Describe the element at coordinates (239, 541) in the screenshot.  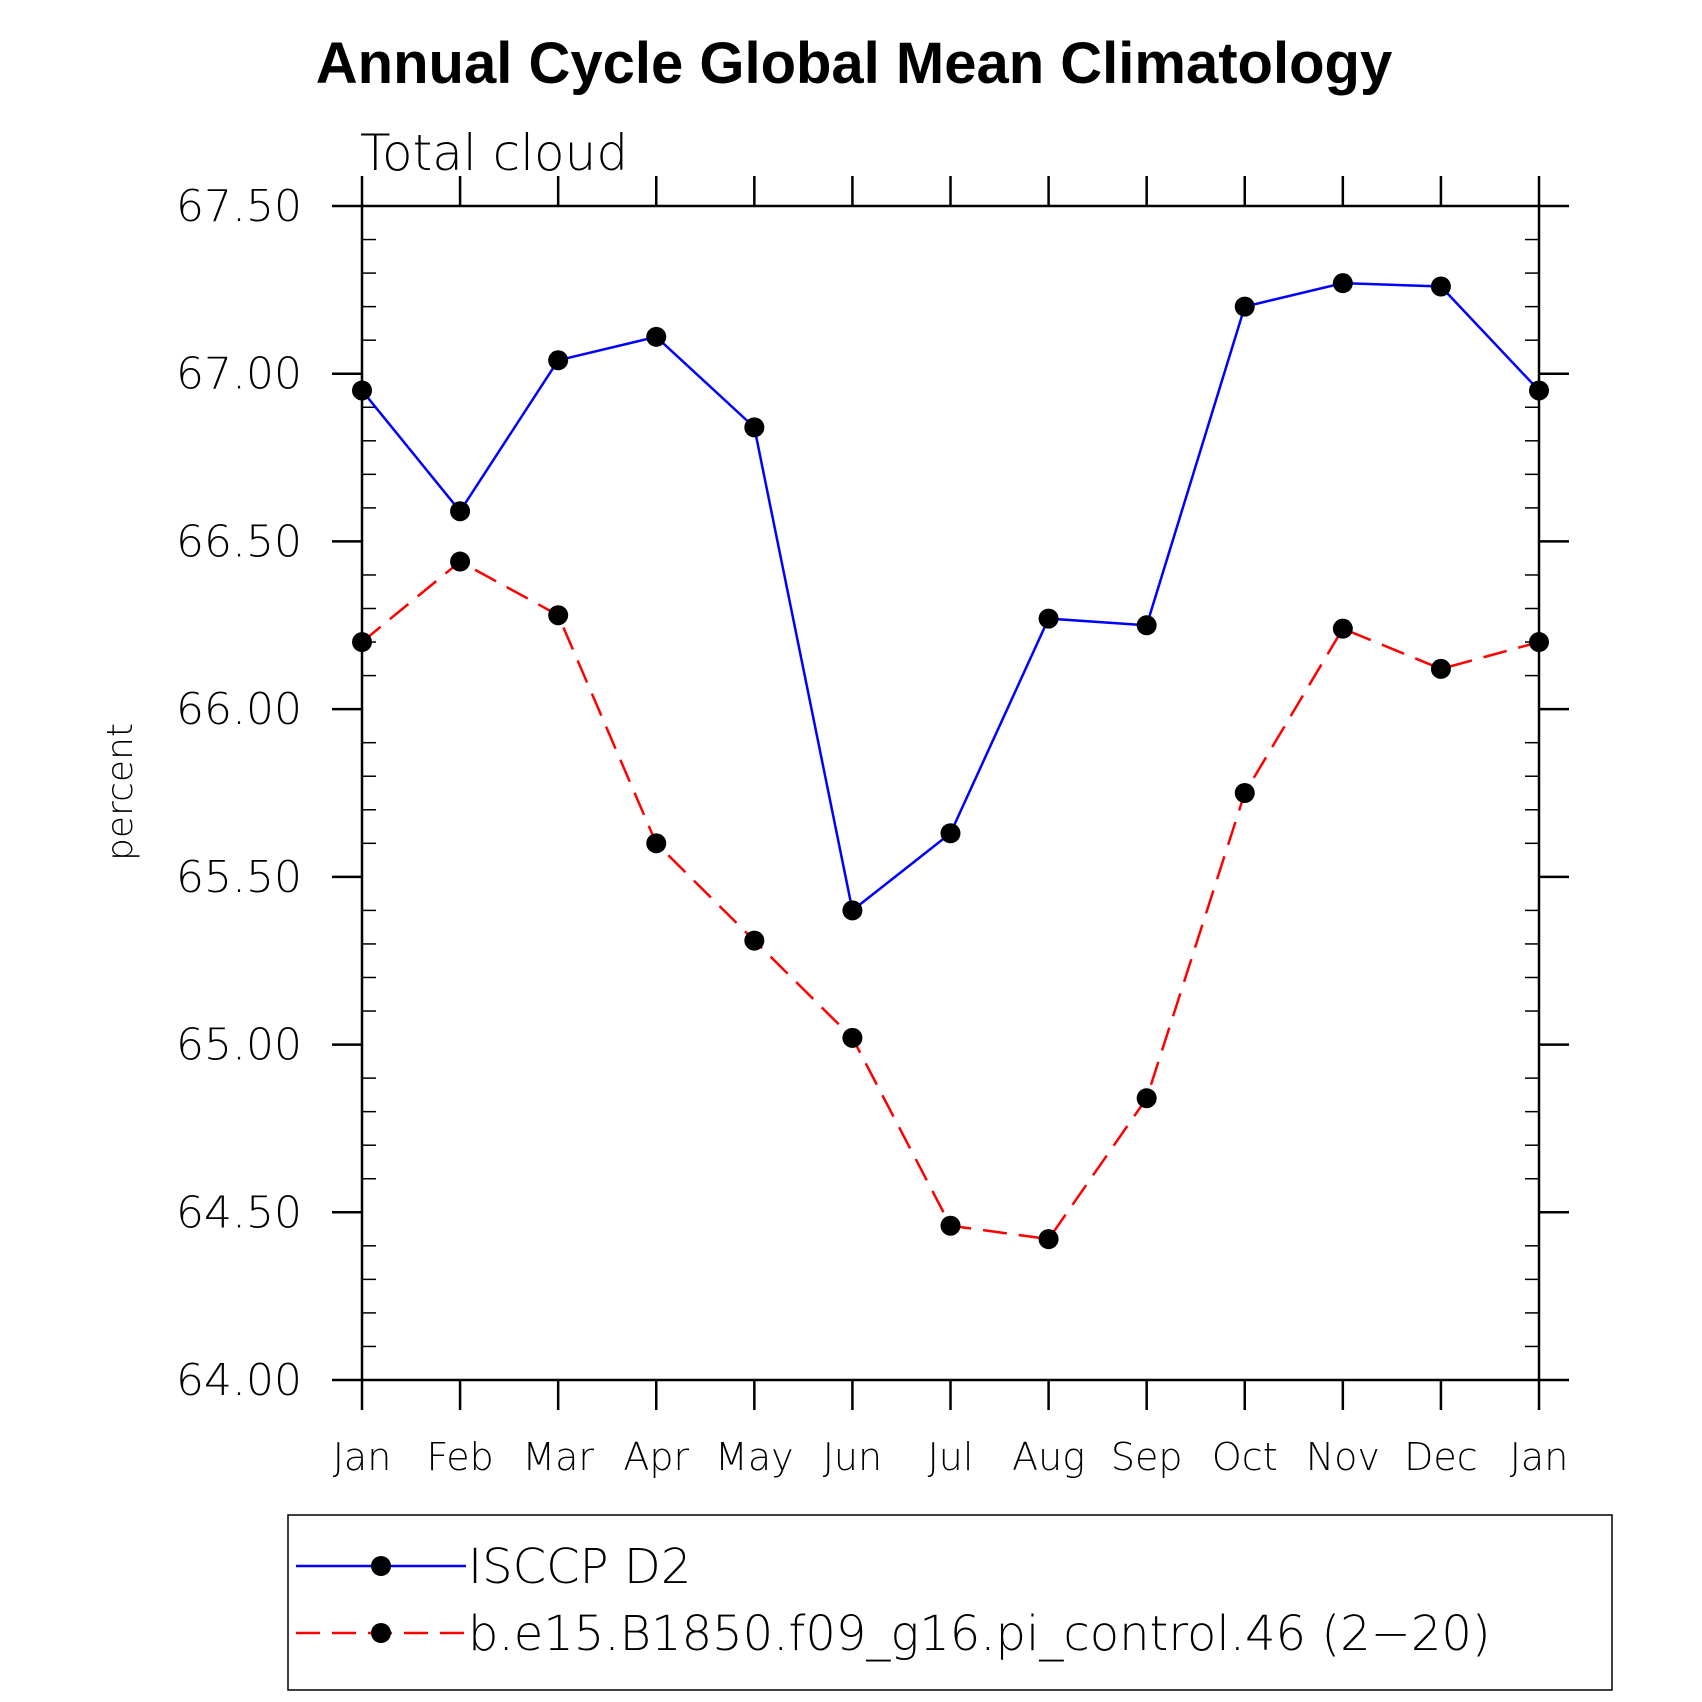
I see `y-tick-label: 66.50` at that location.